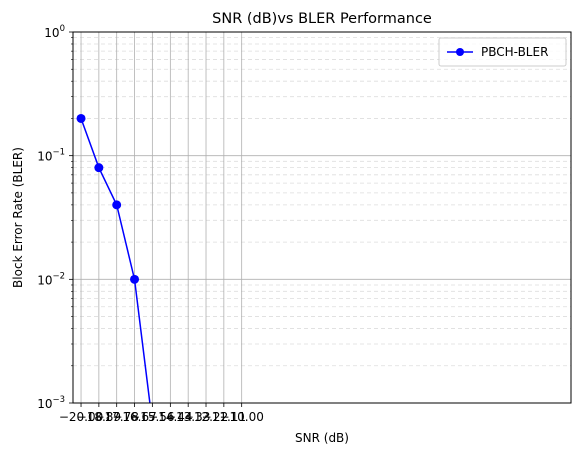  I want to click on x-tick-label: −11.11, so click(224, 417).